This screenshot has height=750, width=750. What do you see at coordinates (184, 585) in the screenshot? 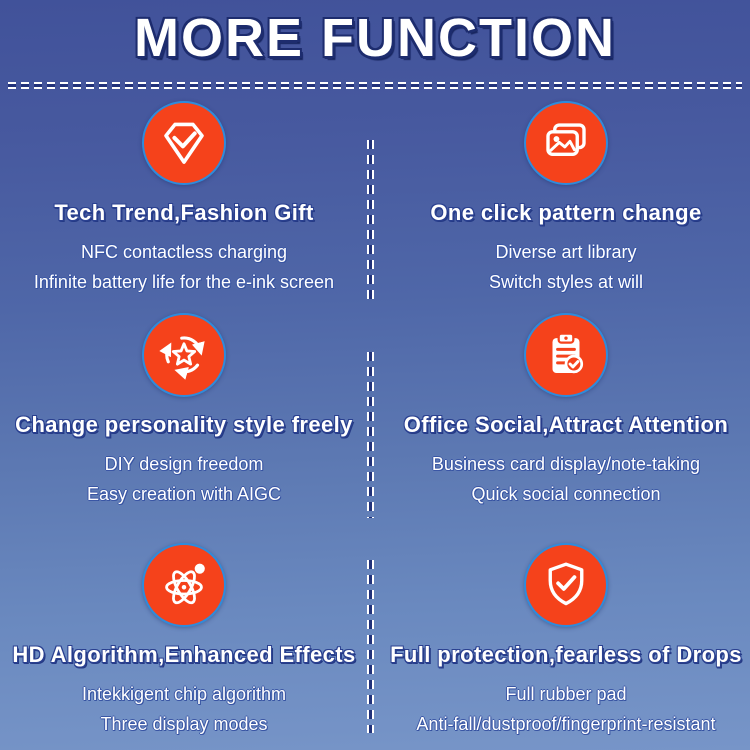
I see `atom-algorithm-icon` at bounding box center [184, 585].